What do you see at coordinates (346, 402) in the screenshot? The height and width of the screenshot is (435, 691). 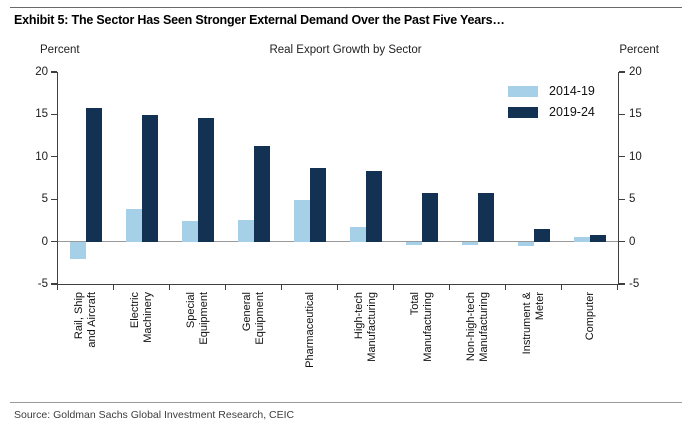 I see `bottom-rule` at bounding box center [346, 402].